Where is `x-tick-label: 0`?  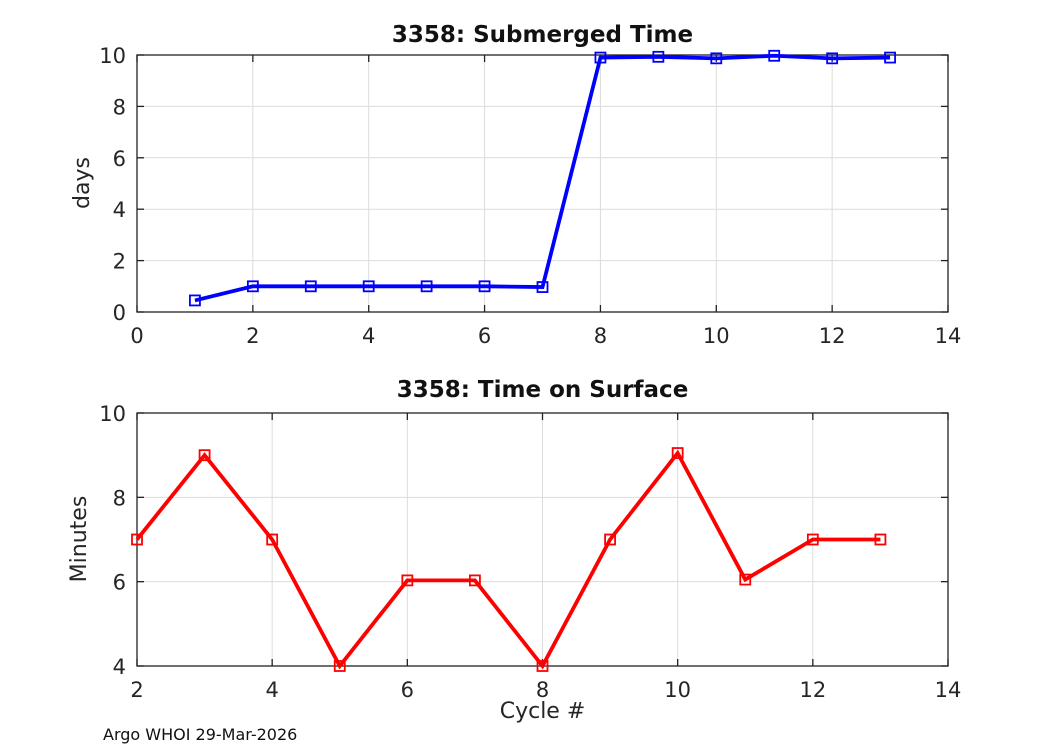 x-tick-label: 0 is located at coordinates (136, 336).